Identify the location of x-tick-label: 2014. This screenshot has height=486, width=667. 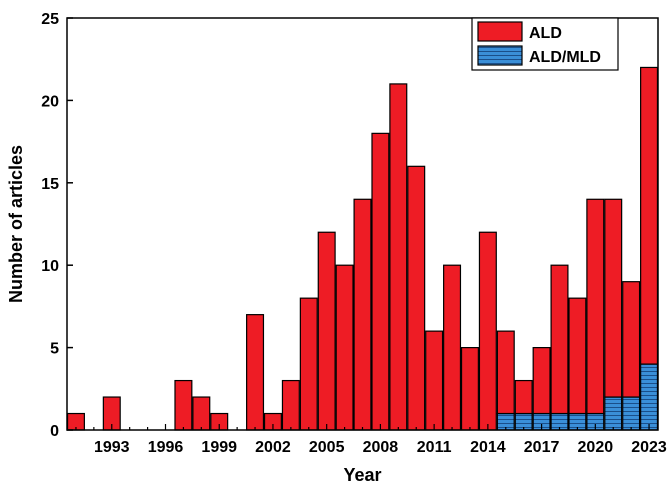
(488, 447).